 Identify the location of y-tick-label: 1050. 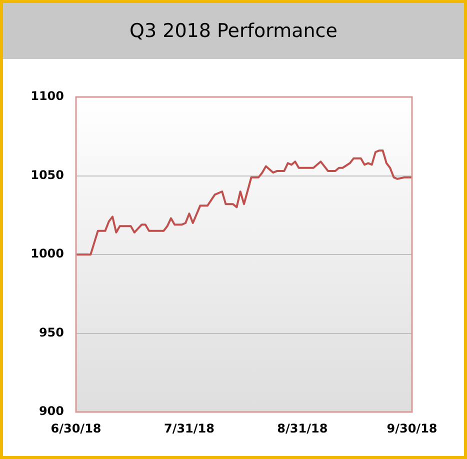
(47, 175).